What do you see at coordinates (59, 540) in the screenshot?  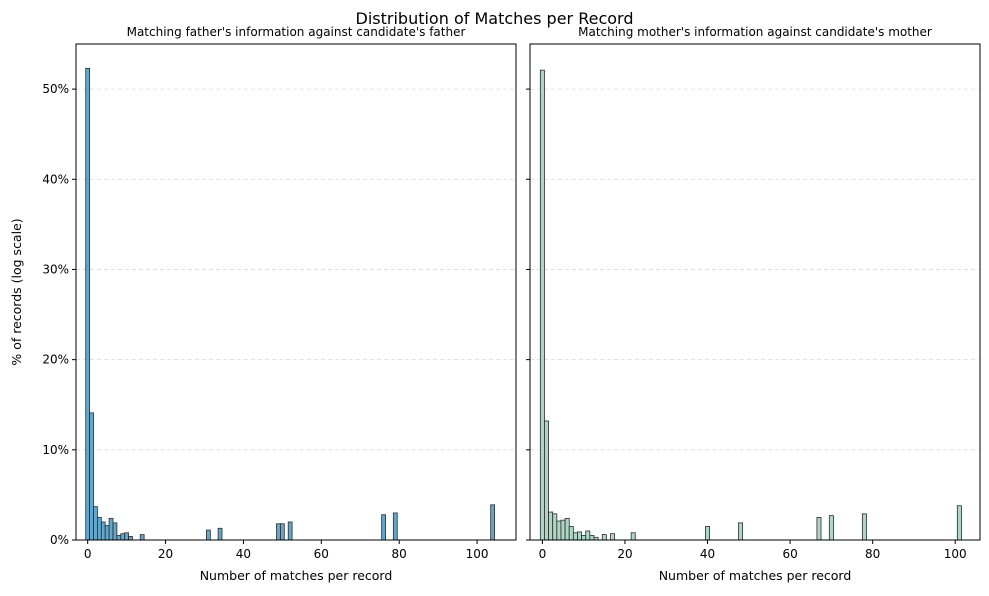 I see `y-tick-label: 0%` at bounding box center [59, 540].